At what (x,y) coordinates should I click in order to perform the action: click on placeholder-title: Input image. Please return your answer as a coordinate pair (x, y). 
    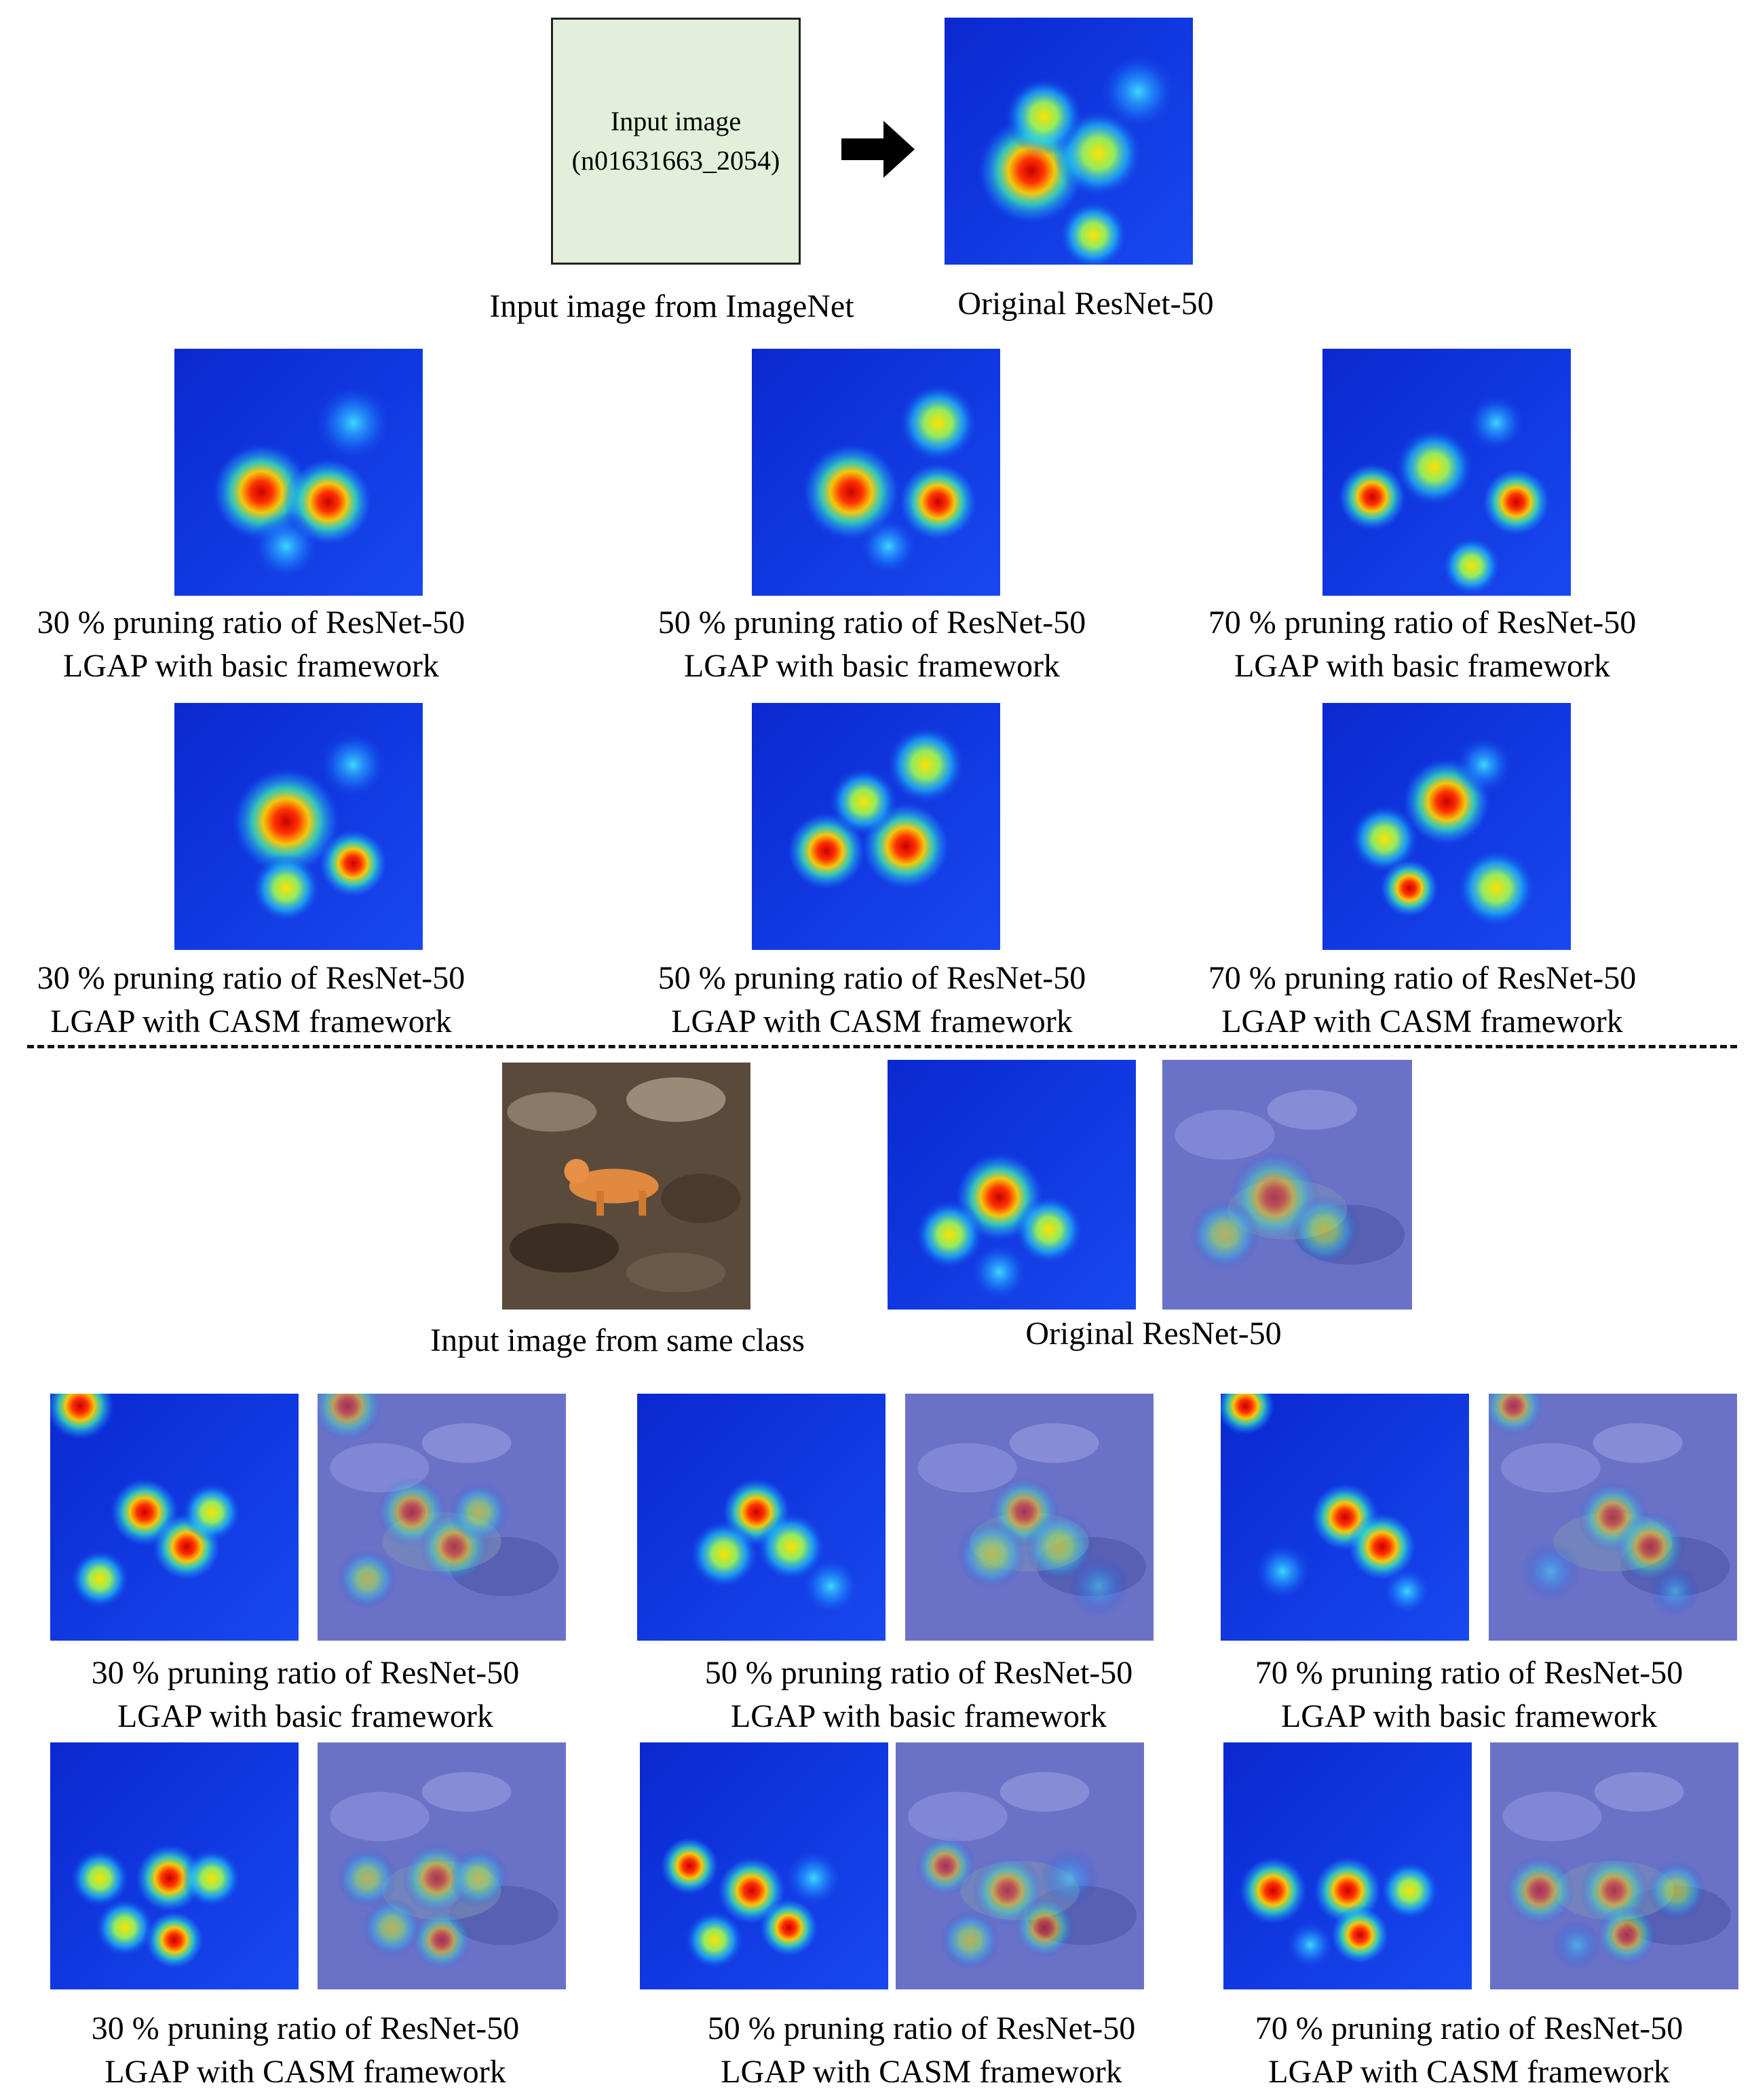
    Looking at the image, I should click on (676, 121).